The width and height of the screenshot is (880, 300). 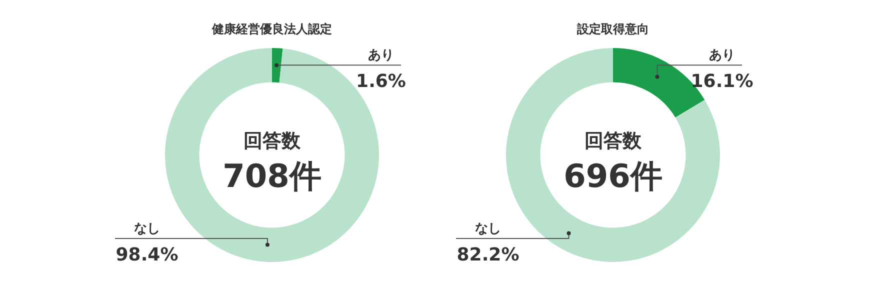 What do you see at coordinates (381, 81) in the screenshot?
I see `data-label: 1.6%` at bounding box center [381, 81].